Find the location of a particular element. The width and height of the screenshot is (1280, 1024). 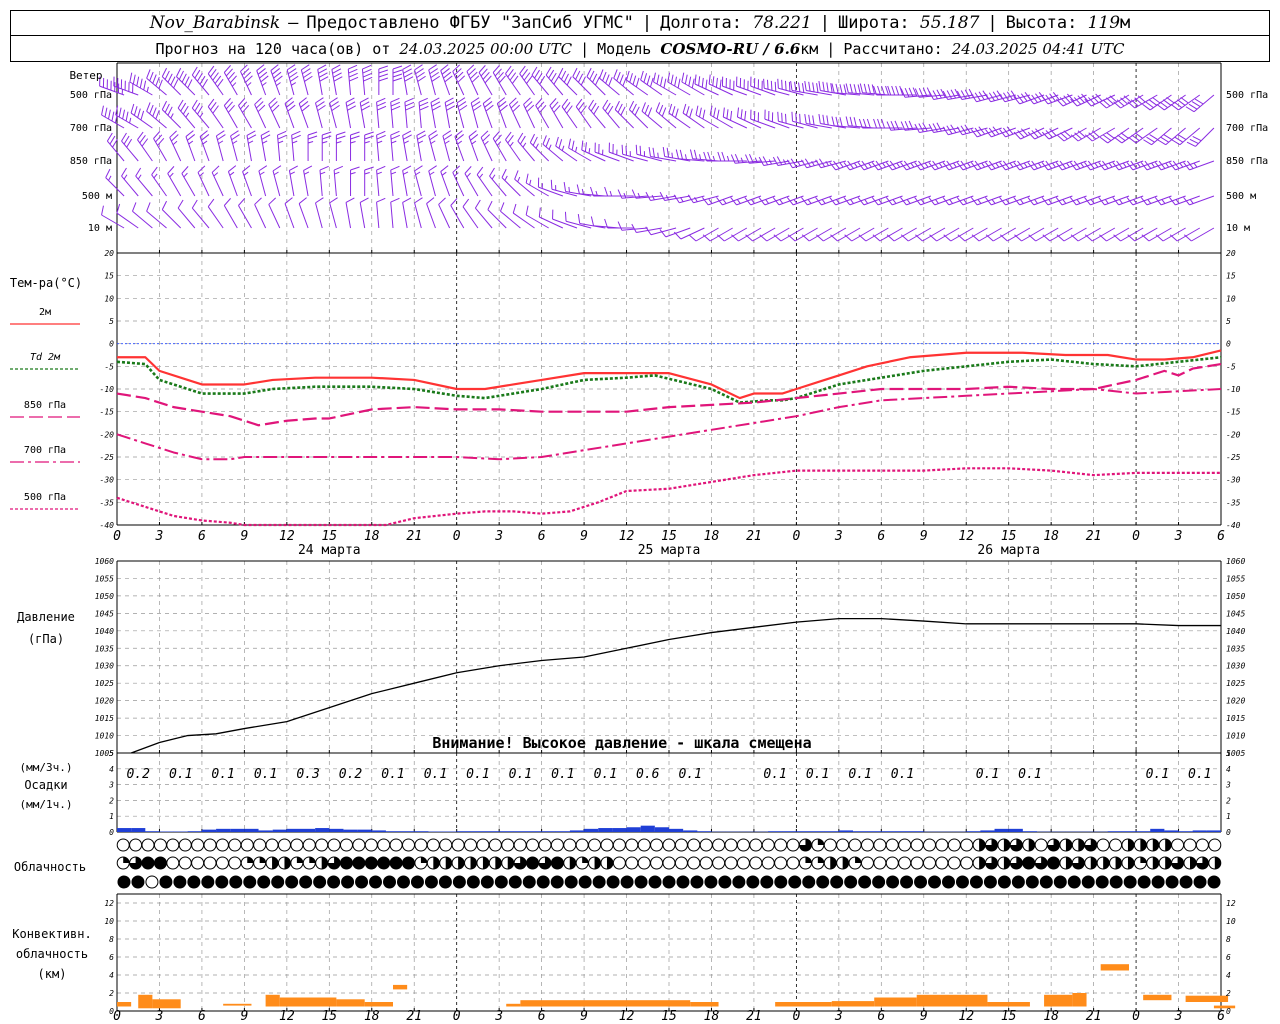

prec-ytick-right: 2 is located at coordinates (1228, 800).